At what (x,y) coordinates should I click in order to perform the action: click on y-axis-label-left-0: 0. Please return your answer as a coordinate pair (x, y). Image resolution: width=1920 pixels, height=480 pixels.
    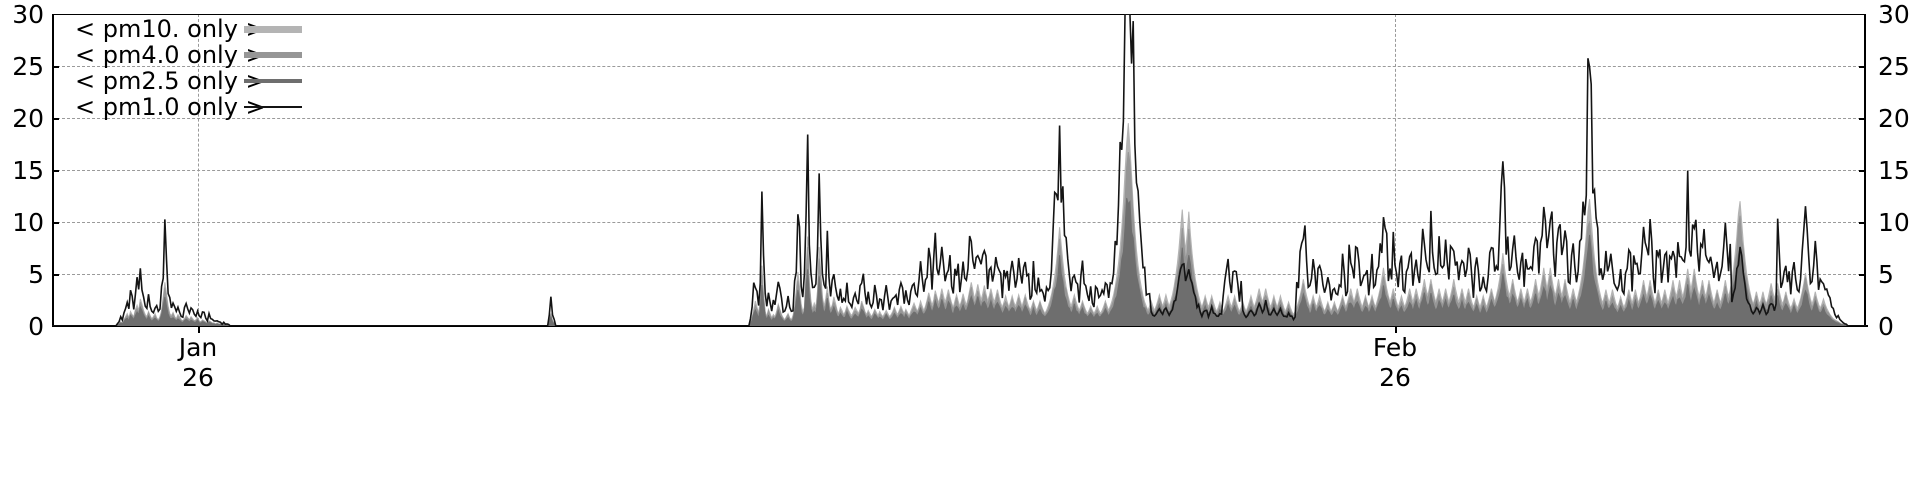
    Looking at the image, I should click on (36, 326).